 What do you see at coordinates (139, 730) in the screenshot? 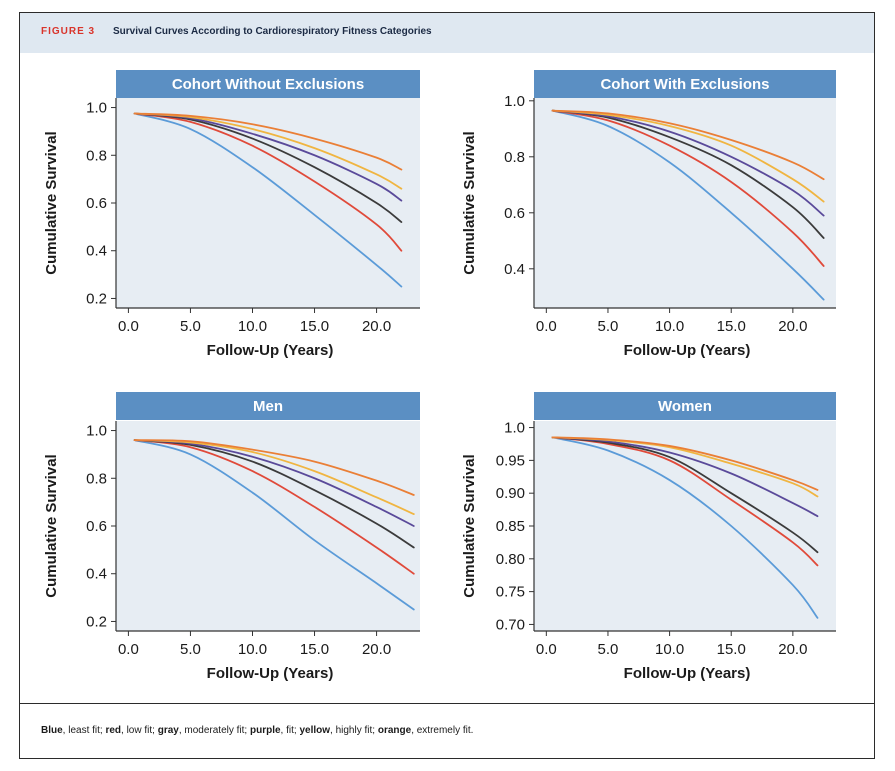
I see `caption-run: , low fit;` at bounding box center [139, 730].